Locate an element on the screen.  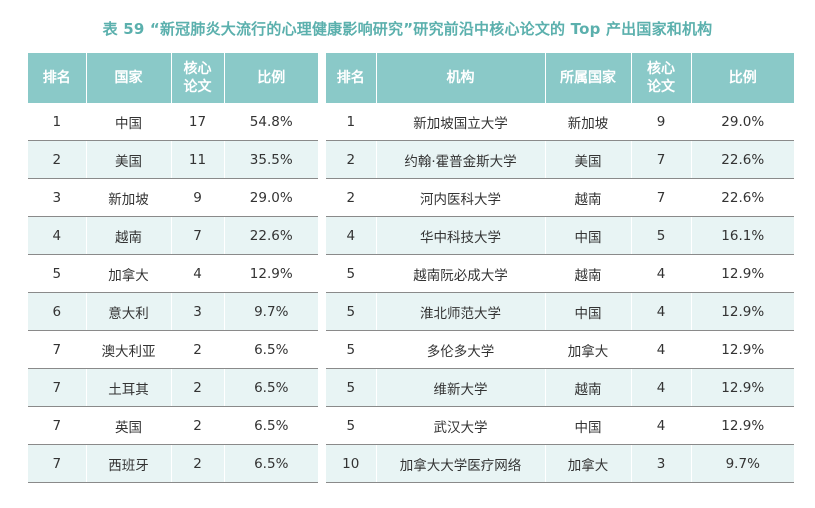
cell-ratio: 35.5% is located at coordinates (271, 159).